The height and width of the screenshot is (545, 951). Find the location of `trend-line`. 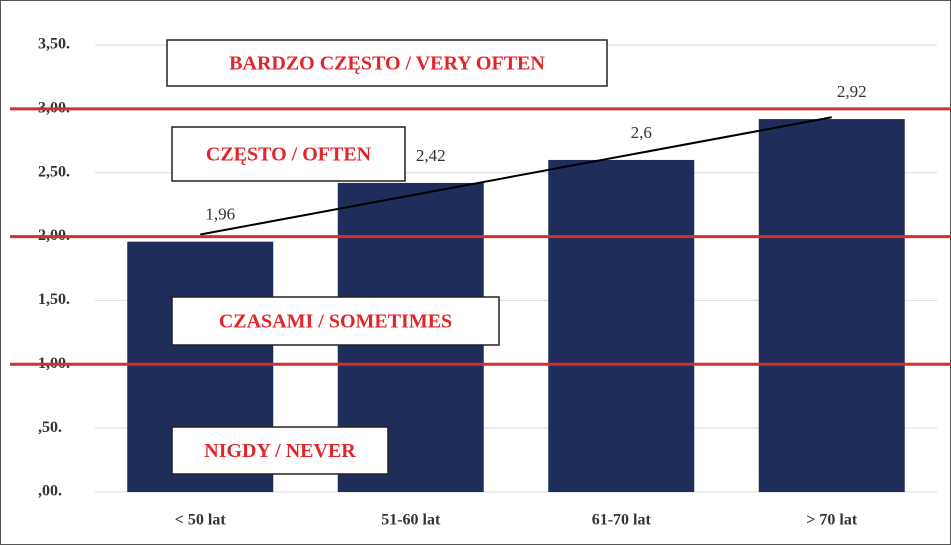

trend-line is located at coordinates (516, 176).